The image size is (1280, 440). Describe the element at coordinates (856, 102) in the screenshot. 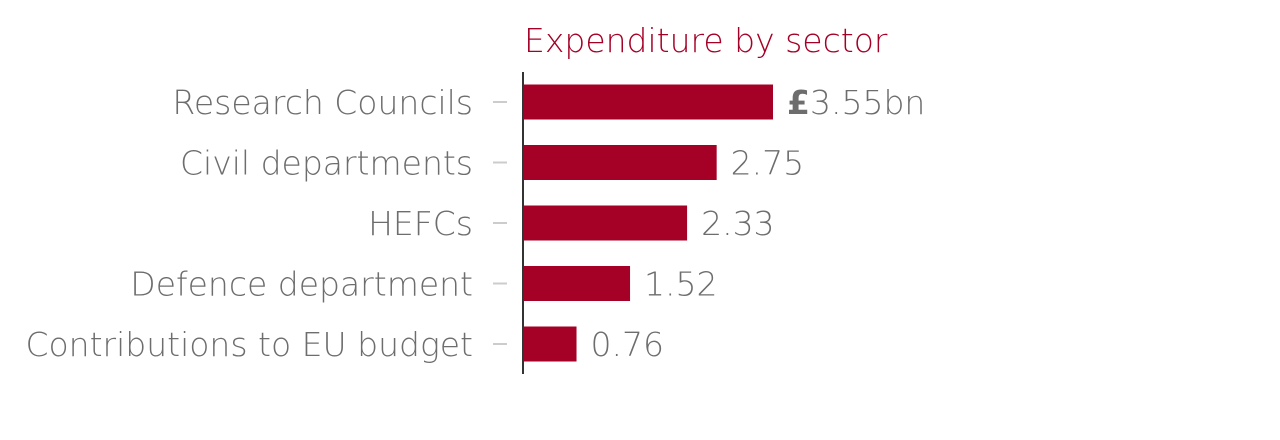

I see `value-label: £3.55bn` at that location.